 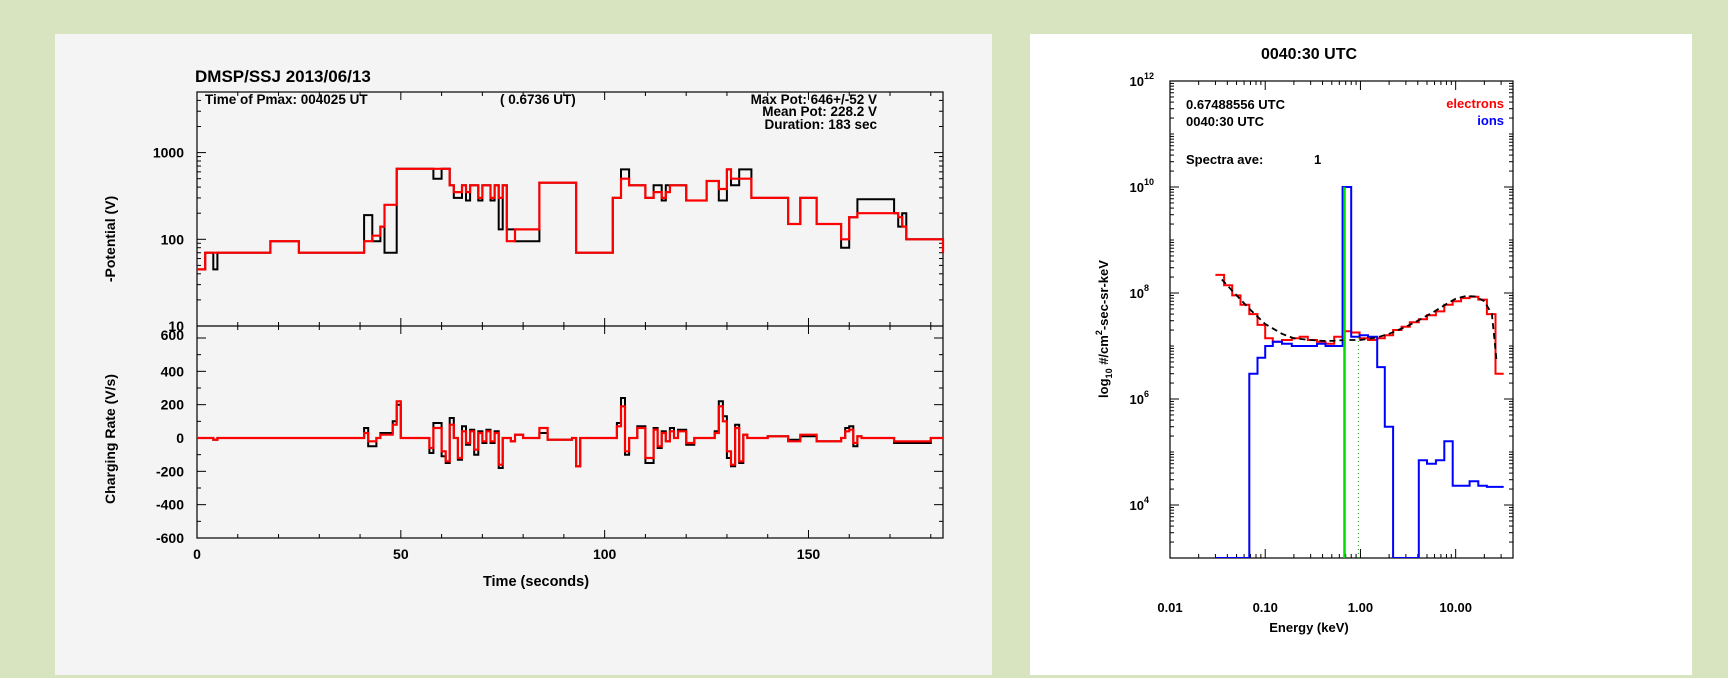 What do you see at coordinates (1149, 182) in the screenshot?
I see `flux-tick-exponent: 10` at bounding box center [1149, 182].